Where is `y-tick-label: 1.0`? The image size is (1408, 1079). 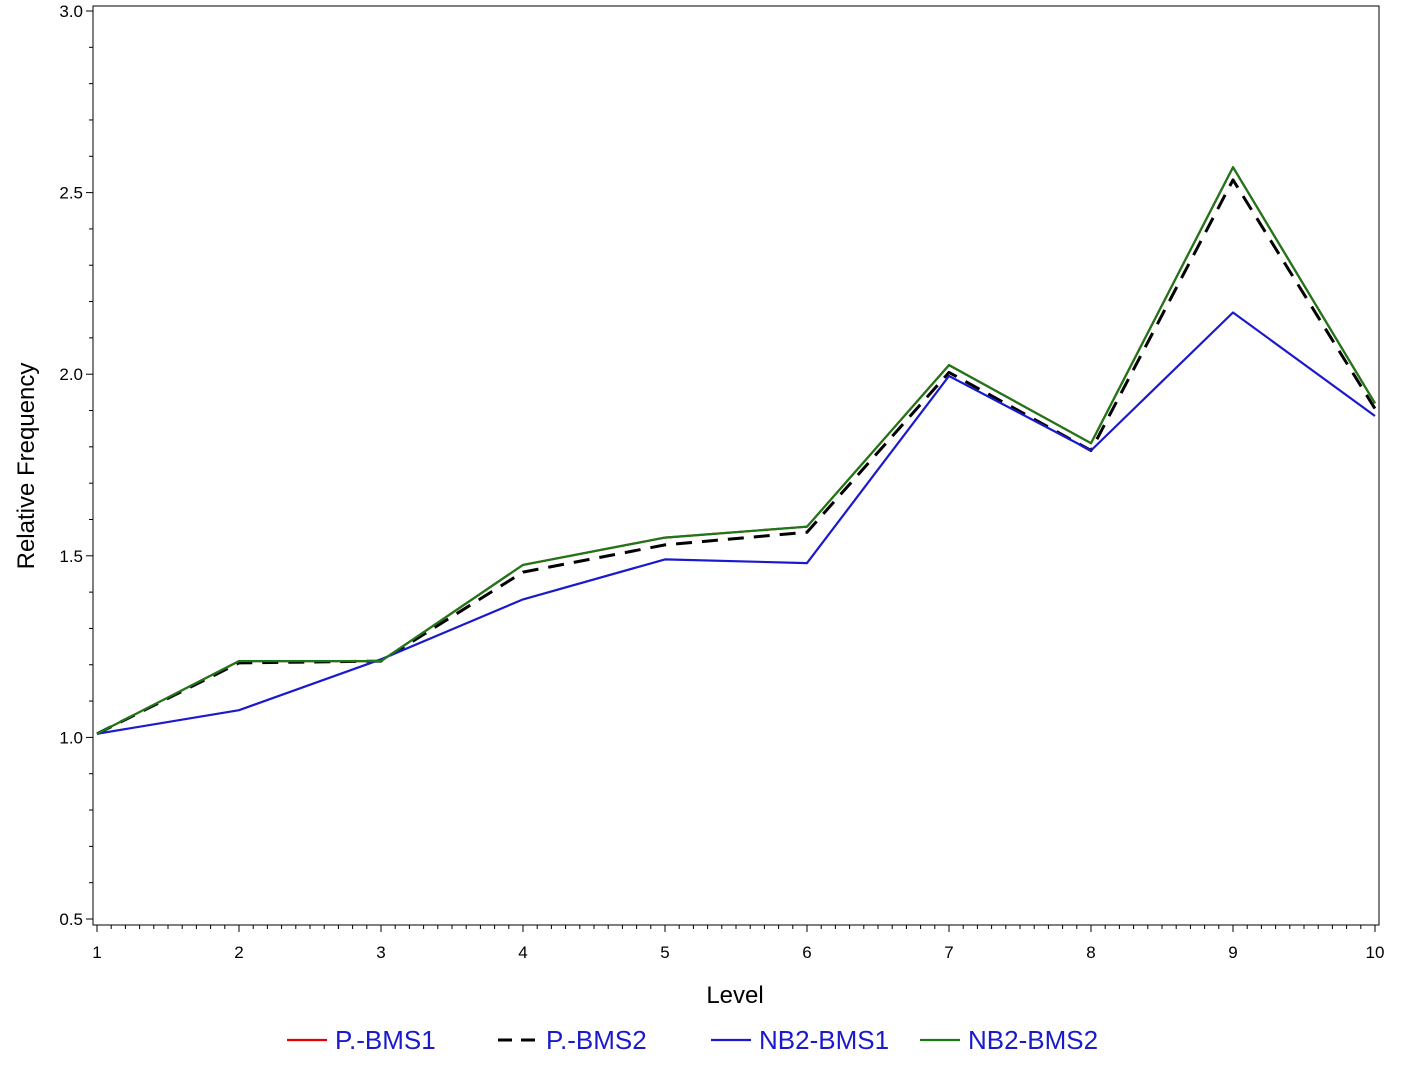 y-tick-label: 1.0 is located at coordinates (71, 737).